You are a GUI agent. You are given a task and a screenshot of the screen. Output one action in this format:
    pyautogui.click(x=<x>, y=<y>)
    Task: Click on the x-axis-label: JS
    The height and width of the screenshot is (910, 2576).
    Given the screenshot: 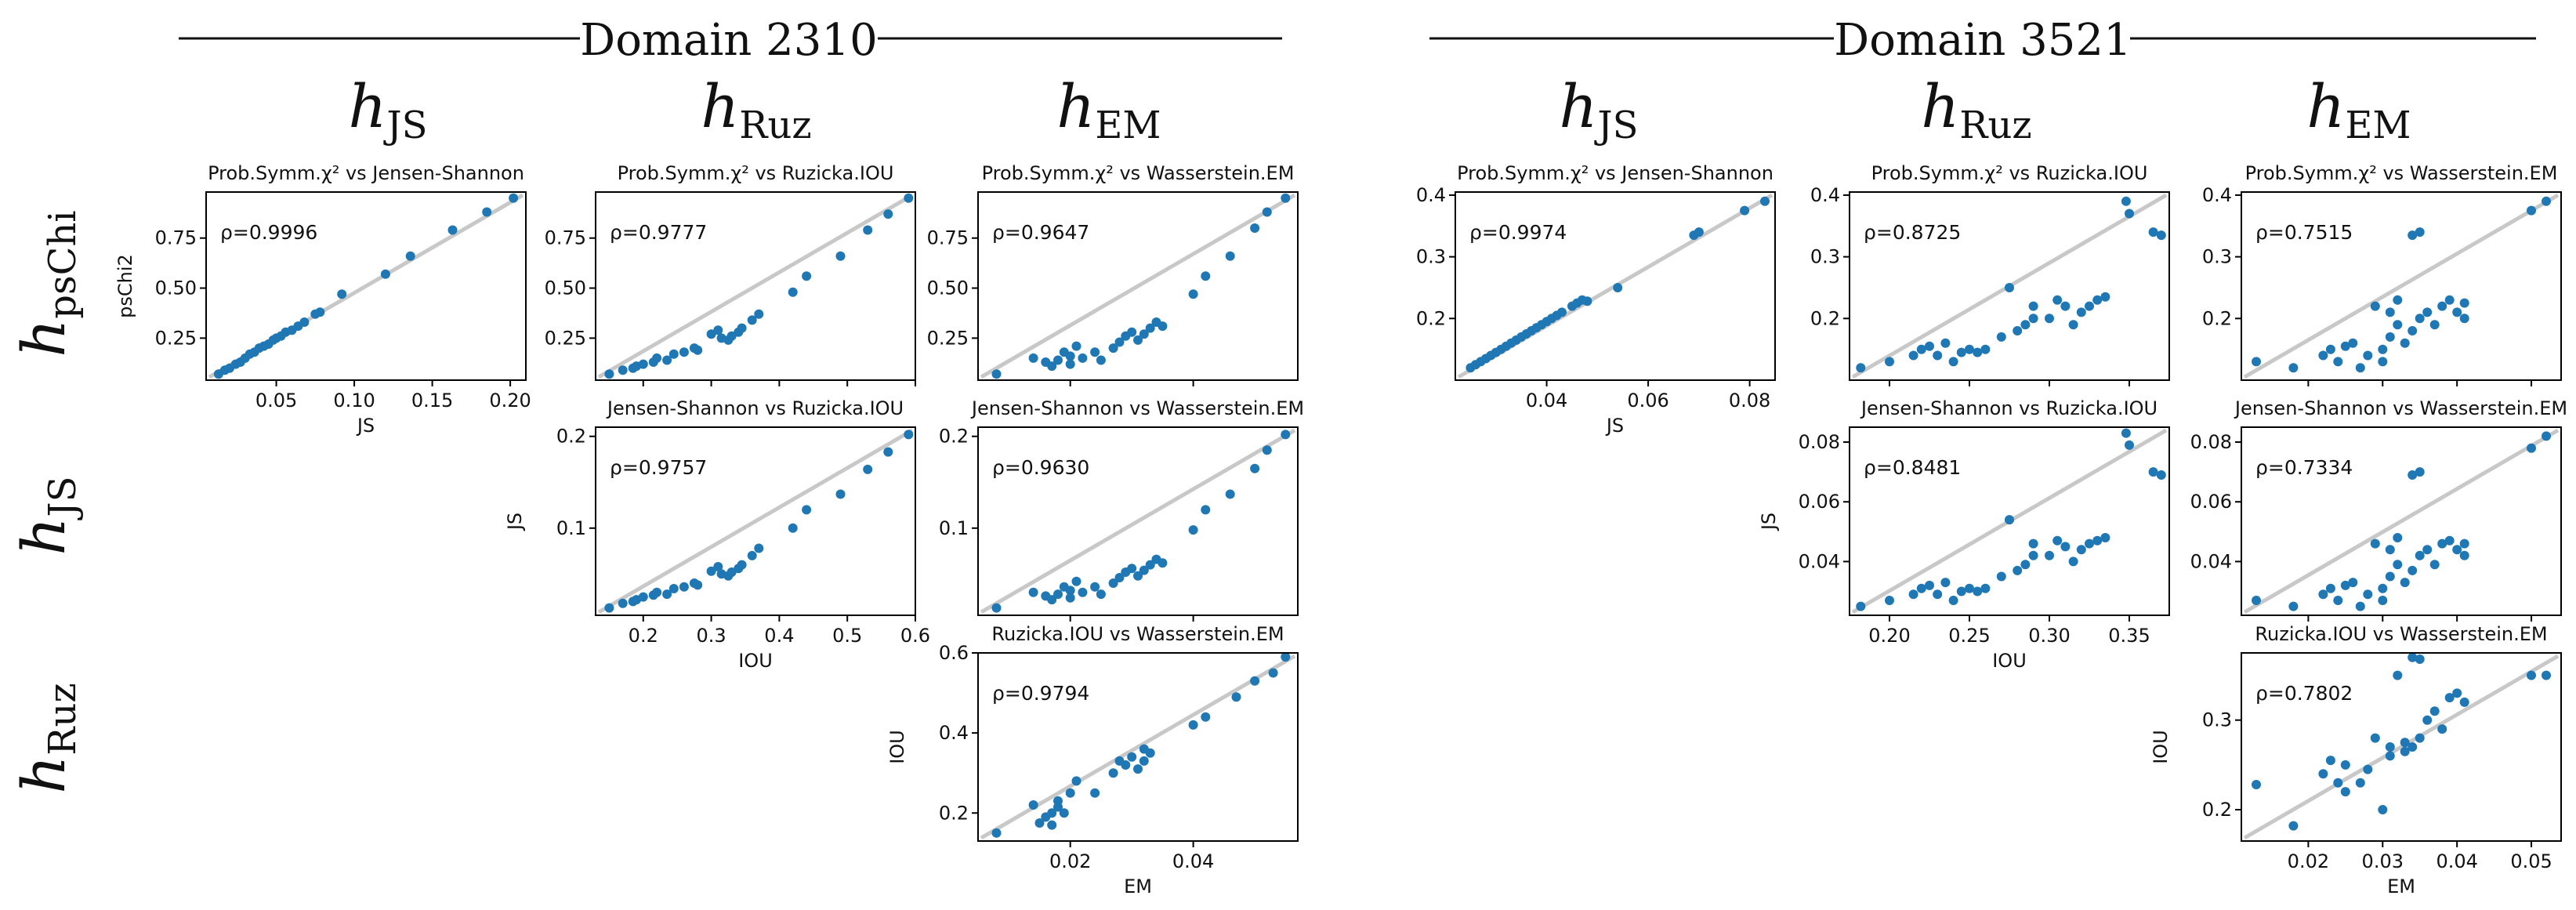 What is the action you would take?
    pyautogui.click(x=365, y=426)
    